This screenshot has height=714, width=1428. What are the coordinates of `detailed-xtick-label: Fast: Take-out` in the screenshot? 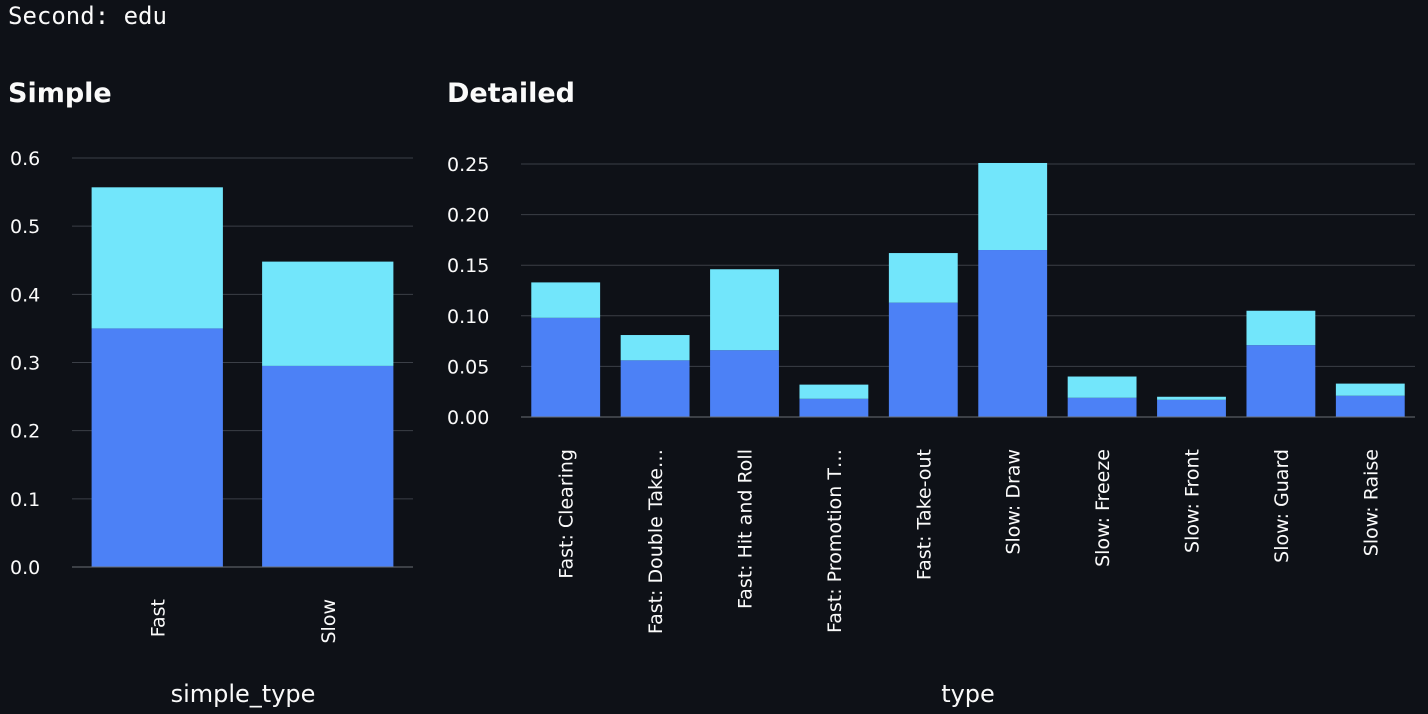 It's located at (924, 514).